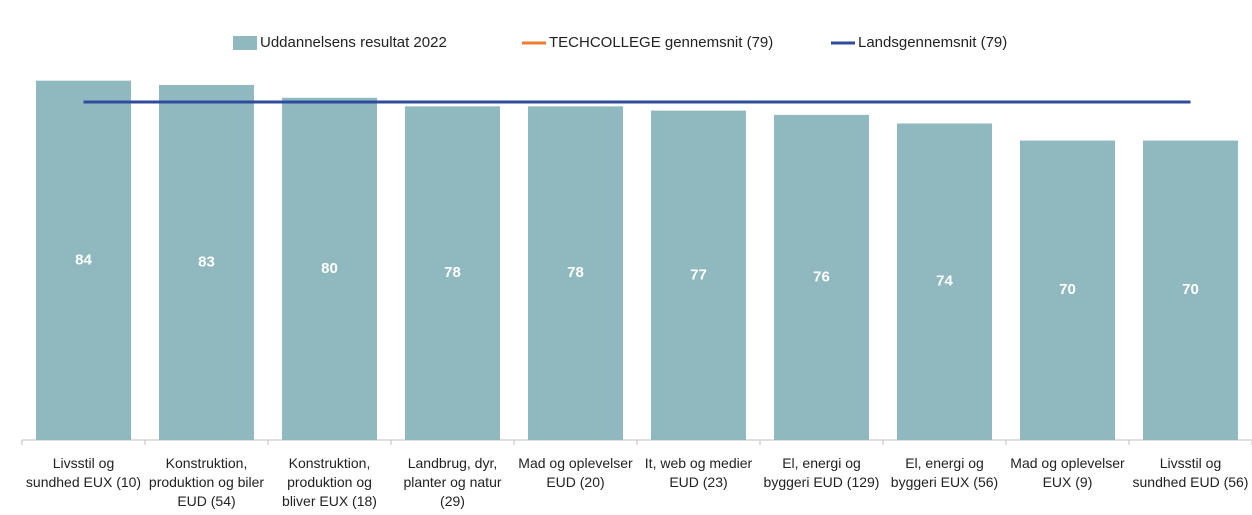 The image size is (1252, 515). I want to click on data-label: 83, so click(206, 261).